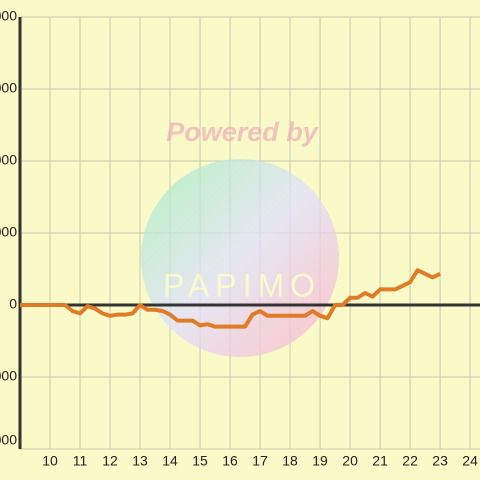 This screenshot has width=480, height=480. What do you see at coordinates (380, 461) in the screenshot?
I see `x-tick-label: 21` at bounding box center [380, 461].